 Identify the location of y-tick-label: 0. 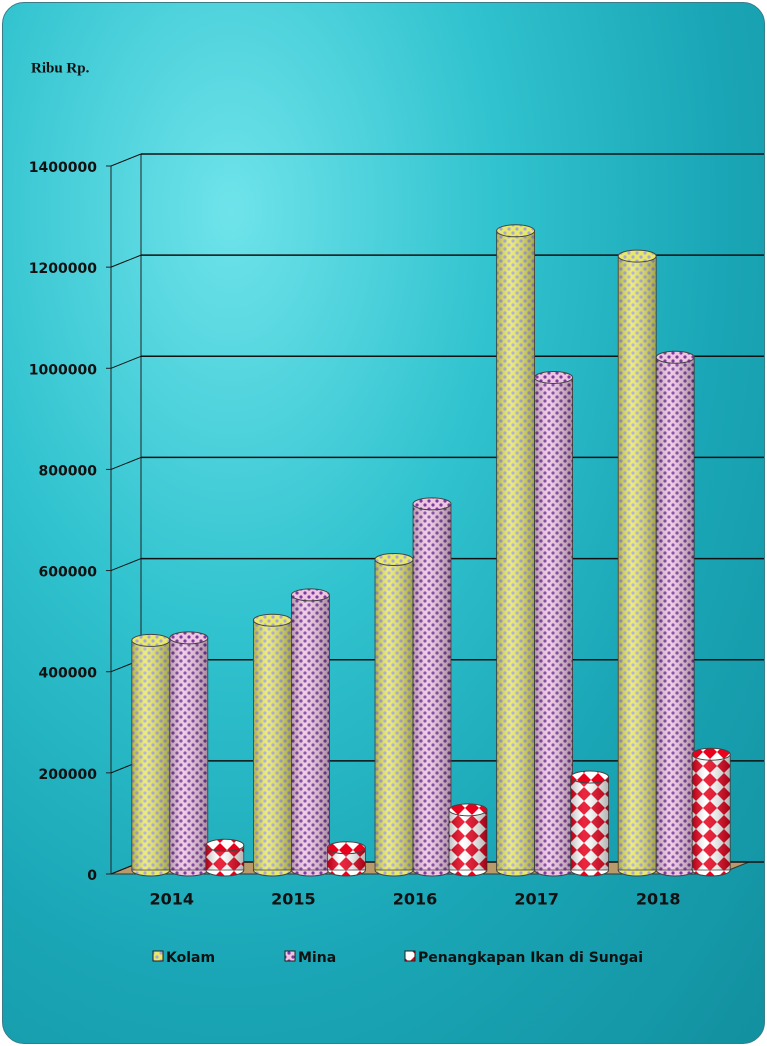
(92, 876).